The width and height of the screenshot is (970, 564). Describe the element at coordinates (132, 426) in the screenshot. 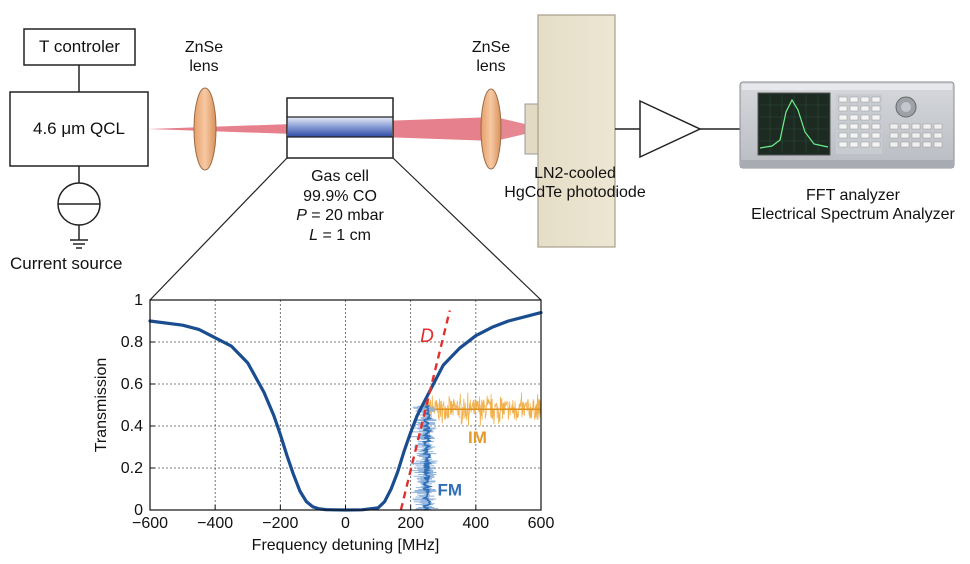

I see `y-tick-label: 0.4` at that location.